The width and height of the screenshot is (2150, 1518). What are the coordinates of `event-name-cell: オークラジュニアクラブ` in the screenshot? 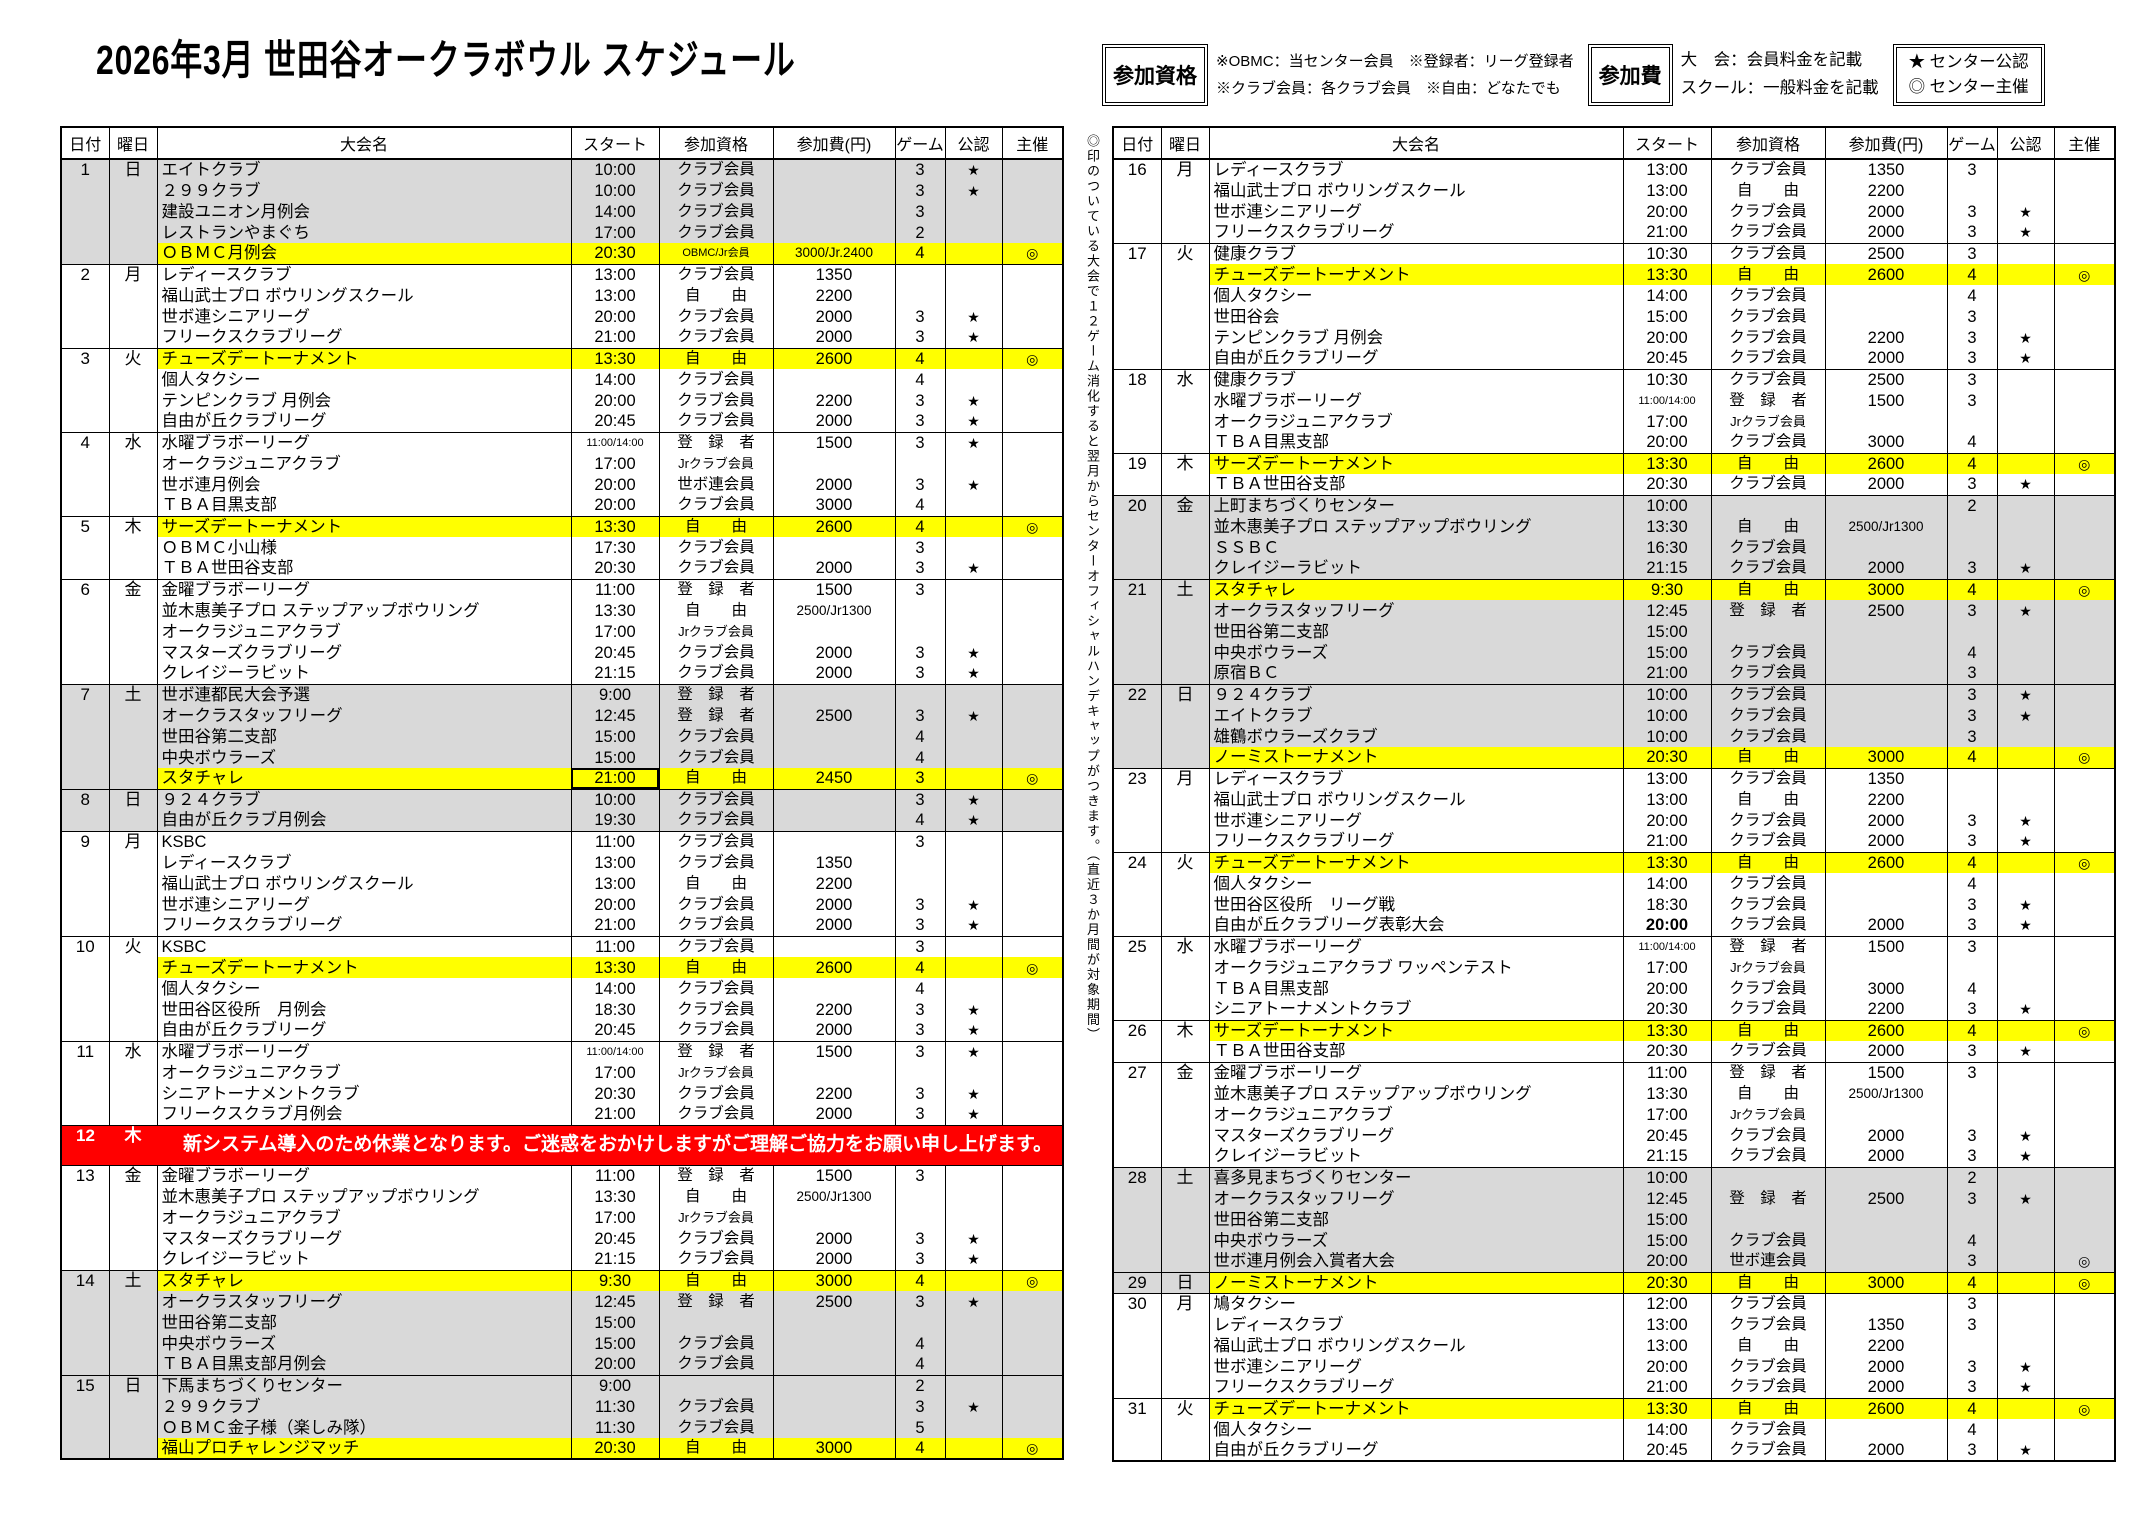 It's located at (364, 631).